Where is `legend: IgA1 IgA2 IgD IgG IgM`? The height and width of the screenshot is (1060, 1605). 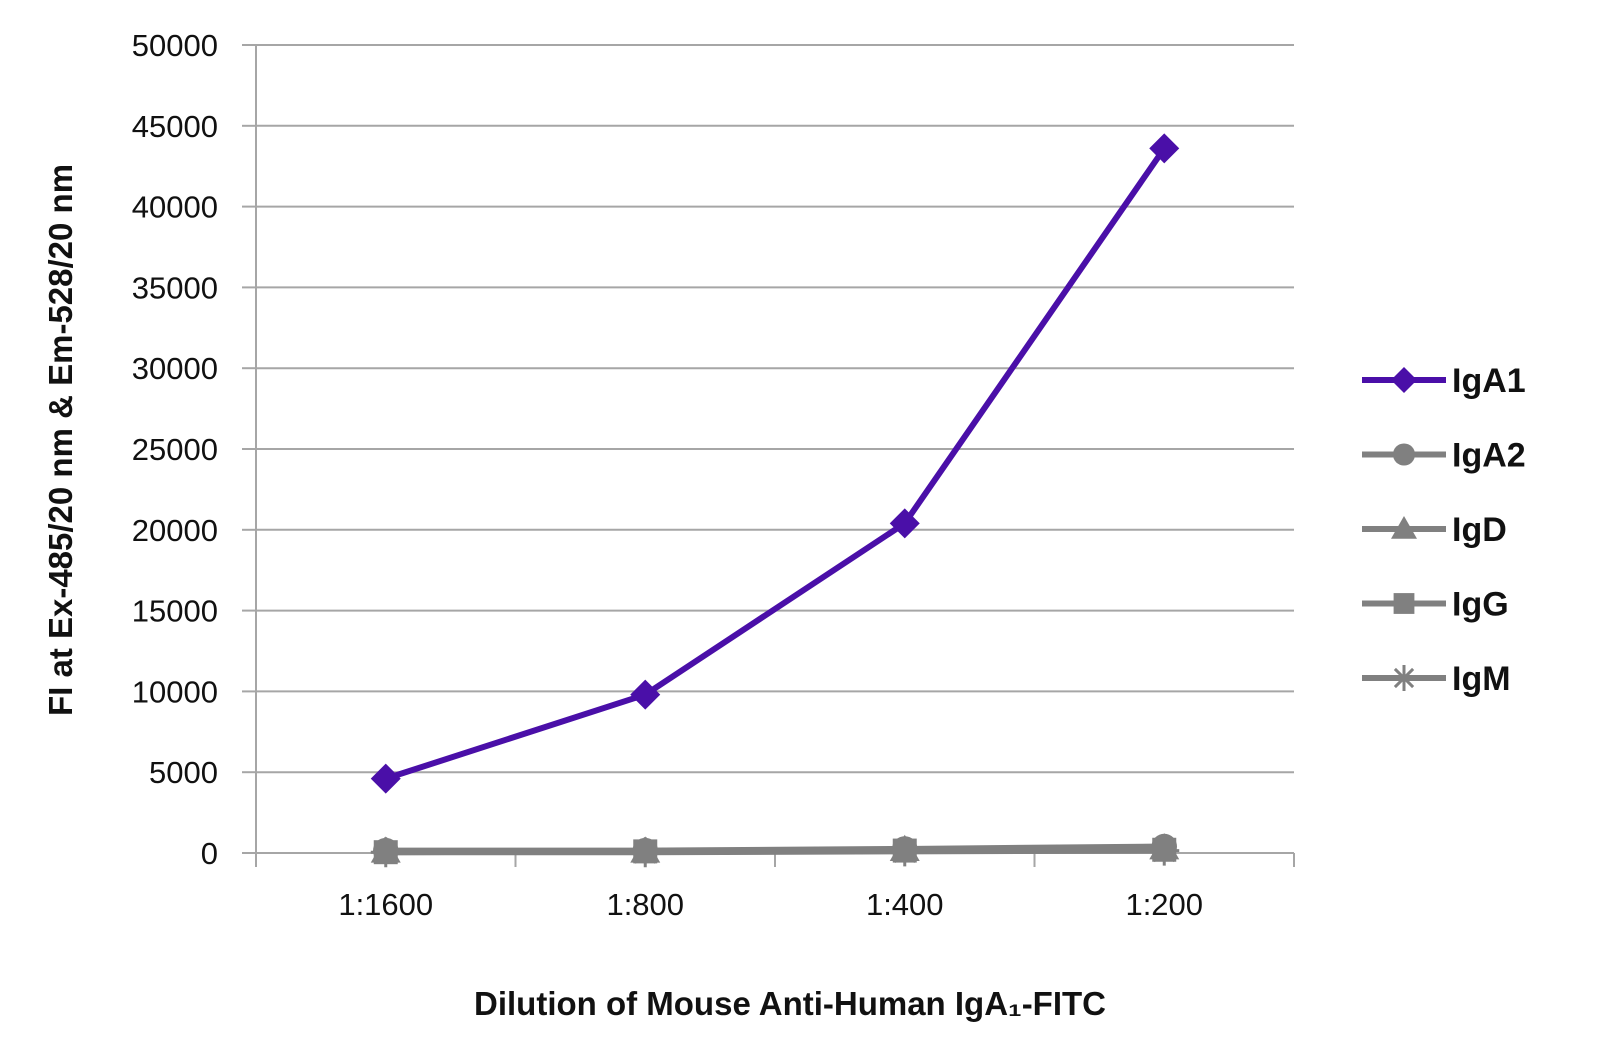 legend: IgA1 IgA2 IgD IgG IgM is located at coordinates (1444, 530).